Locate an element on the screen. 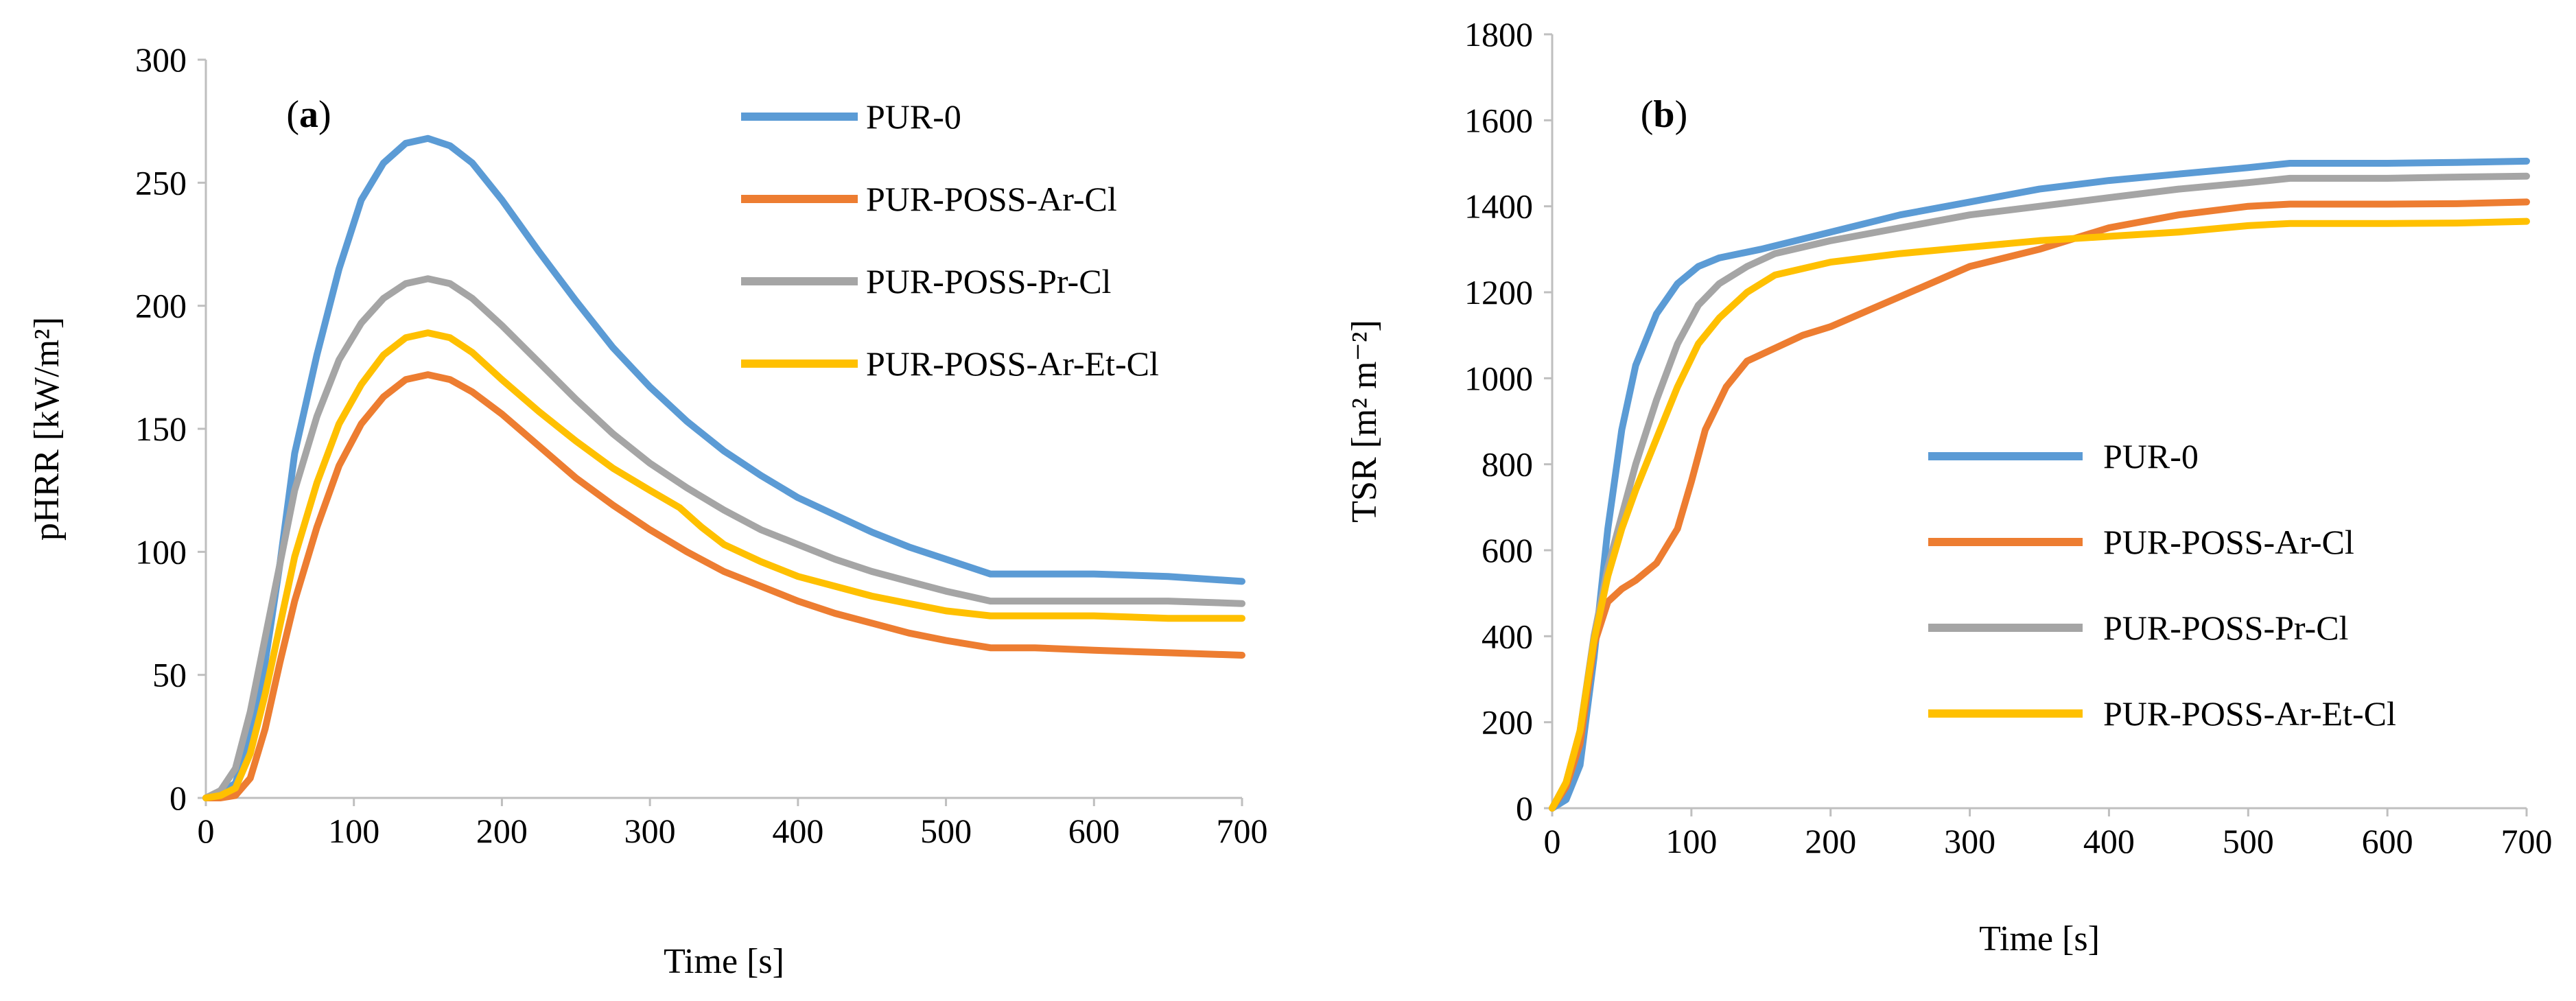  y-tick-label: 400 is located at coordinates (1507, 636).